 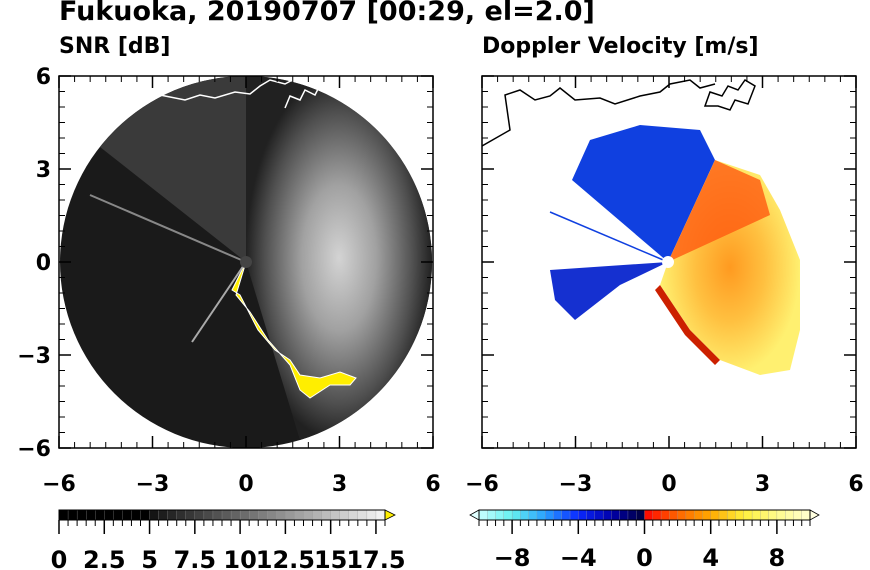 What do you see at coordinates (149, 558) in the screenshot?
I see `colorbar-tick-label: 5` at bounding box center [149, 558].